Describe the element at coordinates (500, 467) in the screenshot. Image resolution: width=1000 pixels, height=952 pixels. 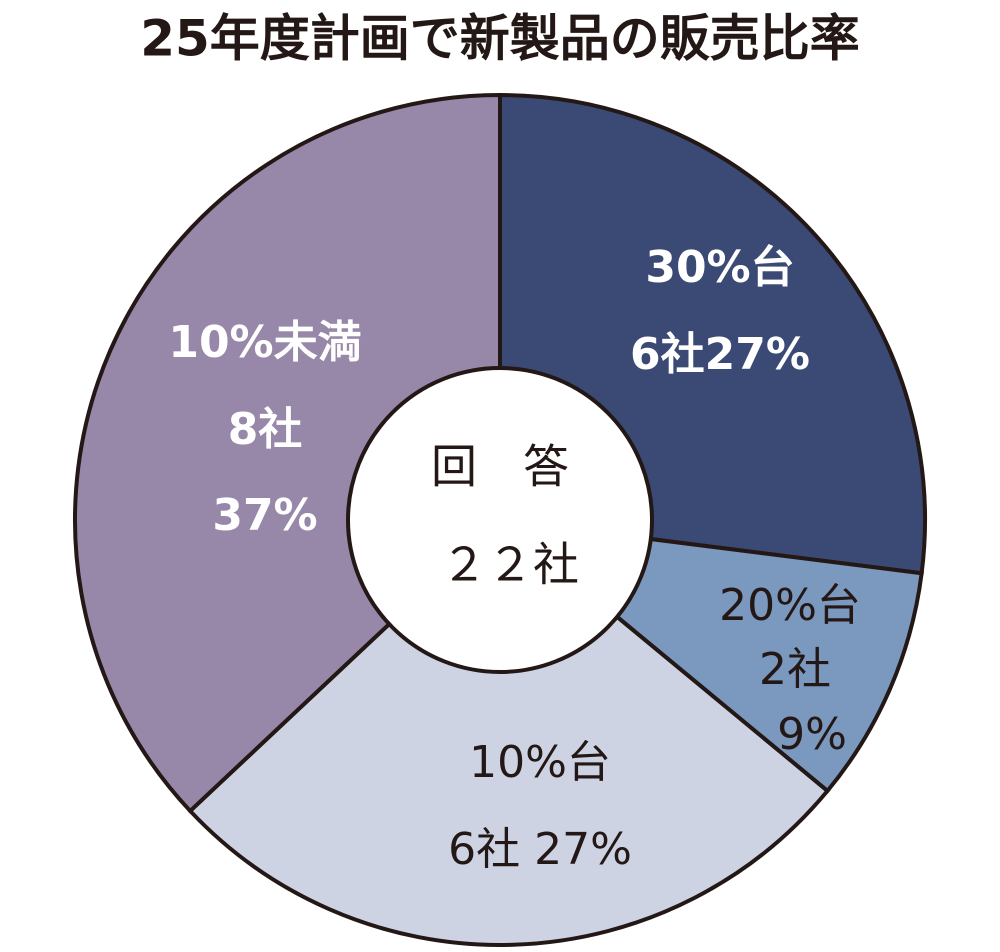
I see `center-label: 回 答` at that location.